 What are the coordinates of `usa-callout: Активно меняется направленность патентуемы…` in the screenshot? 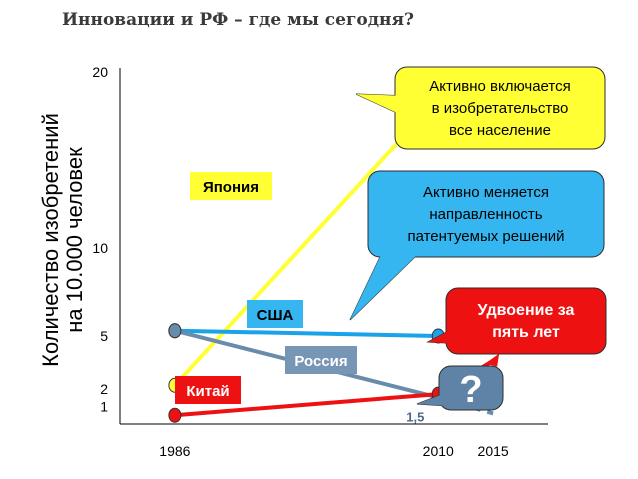 It's located at (477, 245).